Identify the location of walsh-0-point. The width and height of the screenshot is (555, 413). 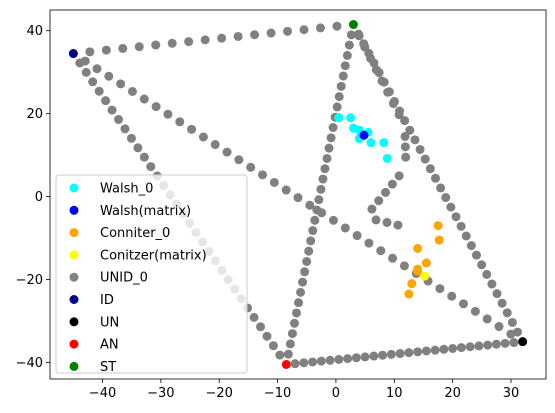
(339, 118).